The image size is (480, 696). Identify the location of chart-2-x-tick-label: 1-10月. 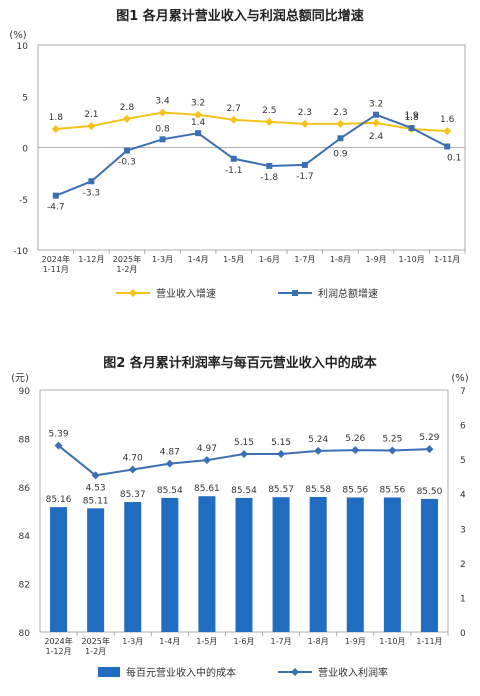
(392, 641).